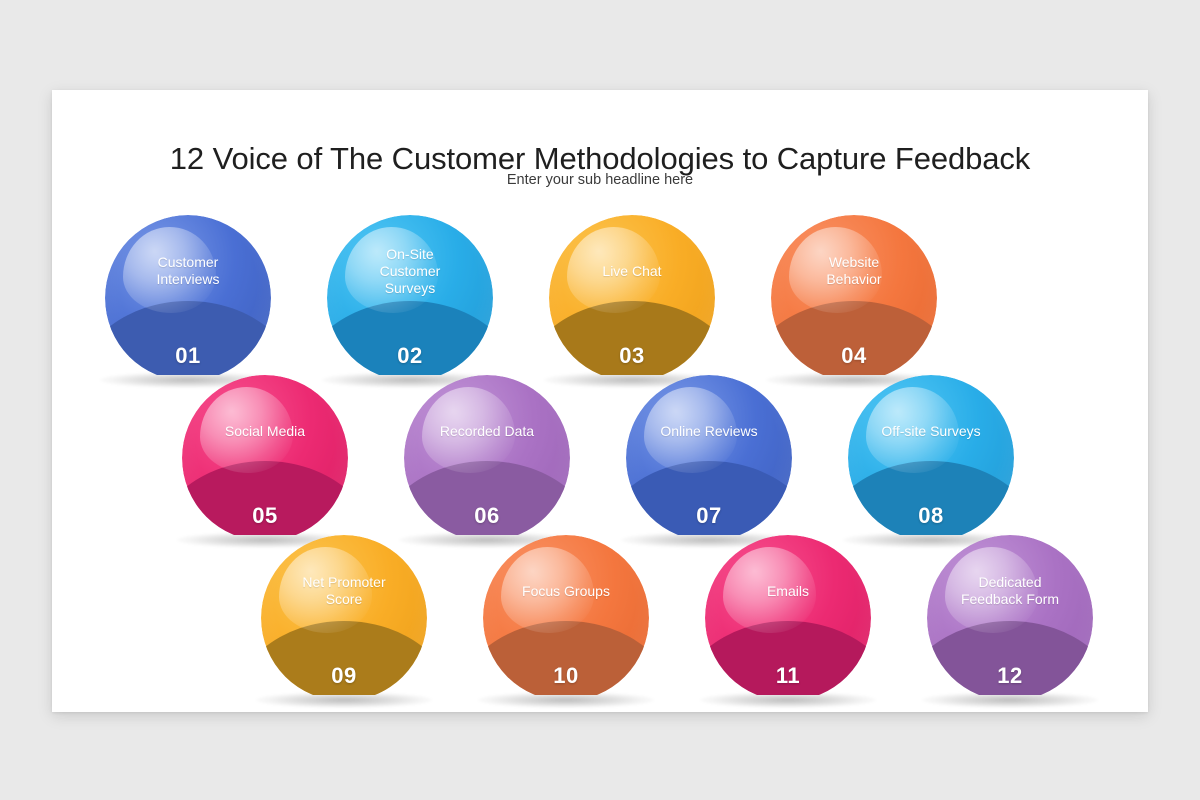 This screenshot has width=1200, height=800. I want to click on methodology-number: 10, so click(566, 675).